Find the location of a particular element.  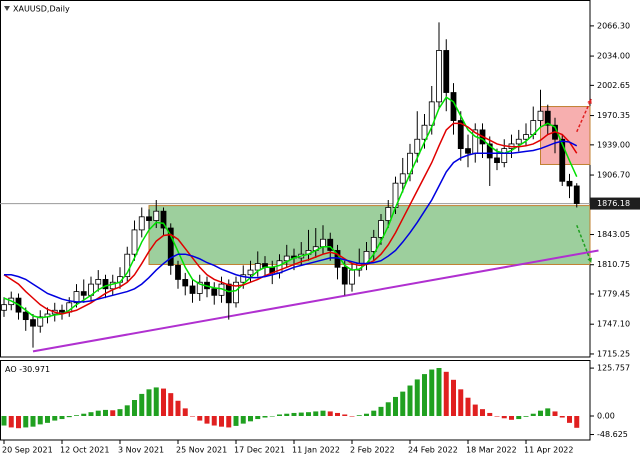

x-tick-label: 18 Mar 2022 is located at coordinates (491, 450).